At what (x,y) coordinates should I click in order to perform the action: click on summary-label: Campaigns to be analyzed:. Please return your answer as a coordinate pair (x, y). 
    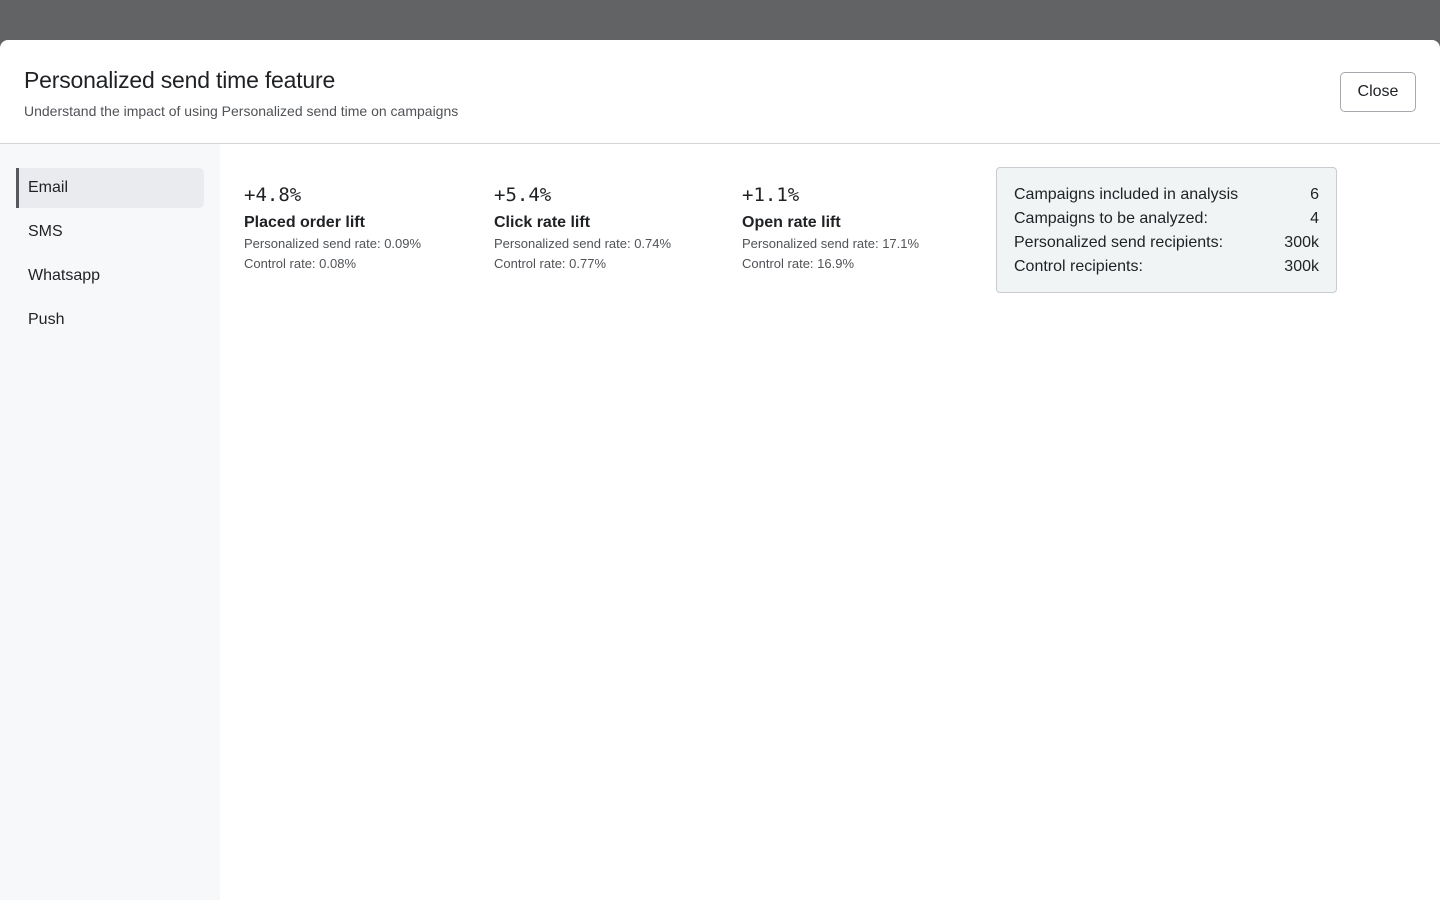
    Looking at the image, I should click on (1111, 218).